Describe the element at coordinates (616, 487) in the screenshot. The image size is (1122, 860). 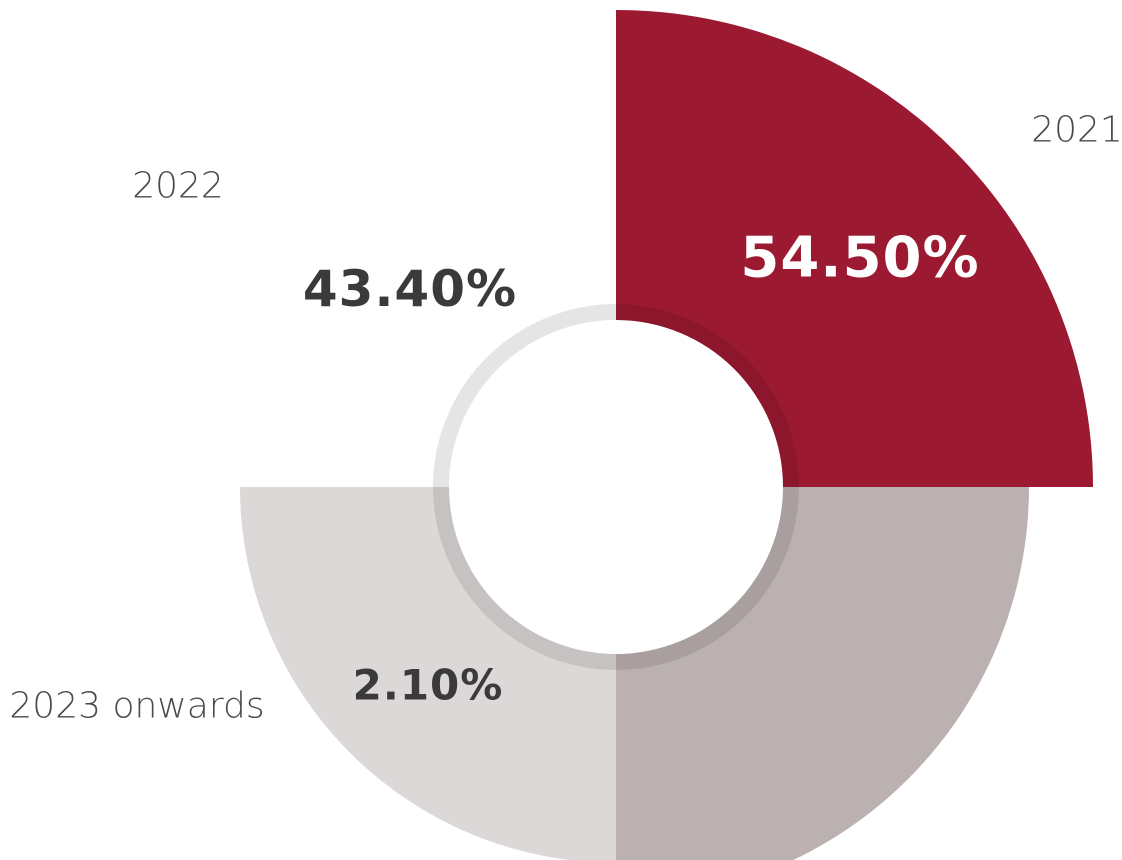
I see `inner-shadow-ring` at that location.